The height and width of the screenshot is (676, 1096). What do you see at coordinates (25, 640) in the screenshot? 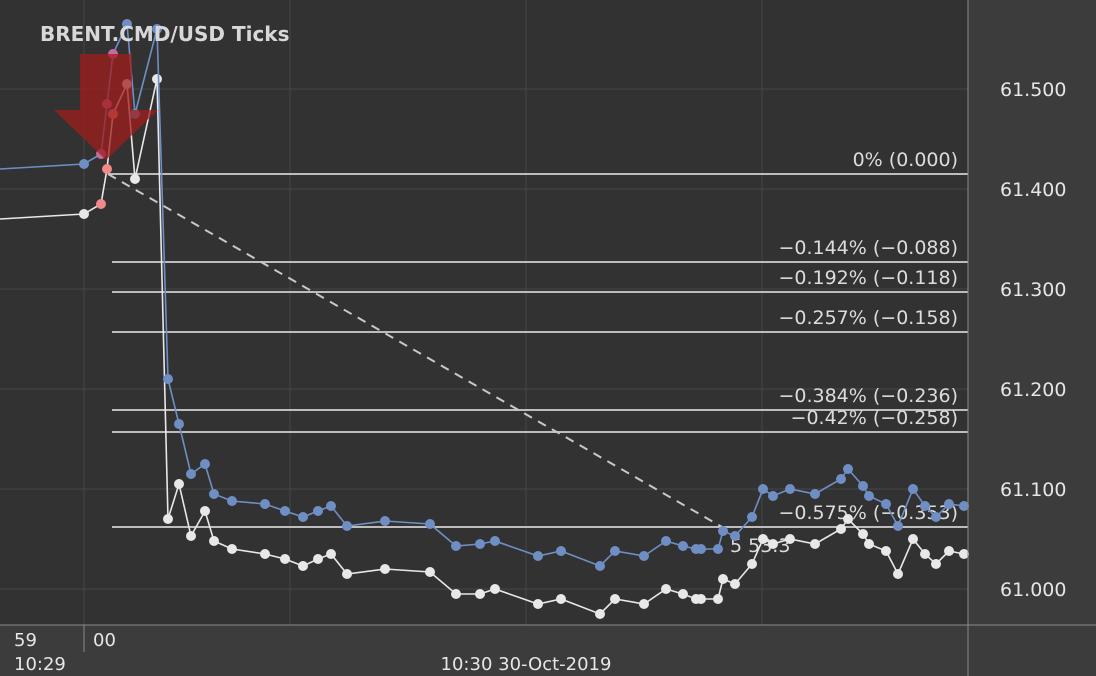
I see `x-tick-label: 59` at bounding box center [25, 640].